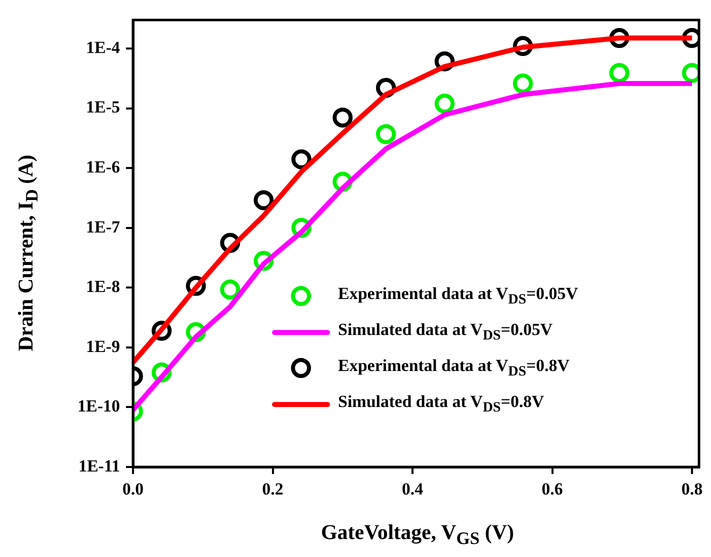  What do you see at coordinates (103, 346) in the screenshot?
I see `y-tick-label: 1E-9` at bounding box center [103, 346].